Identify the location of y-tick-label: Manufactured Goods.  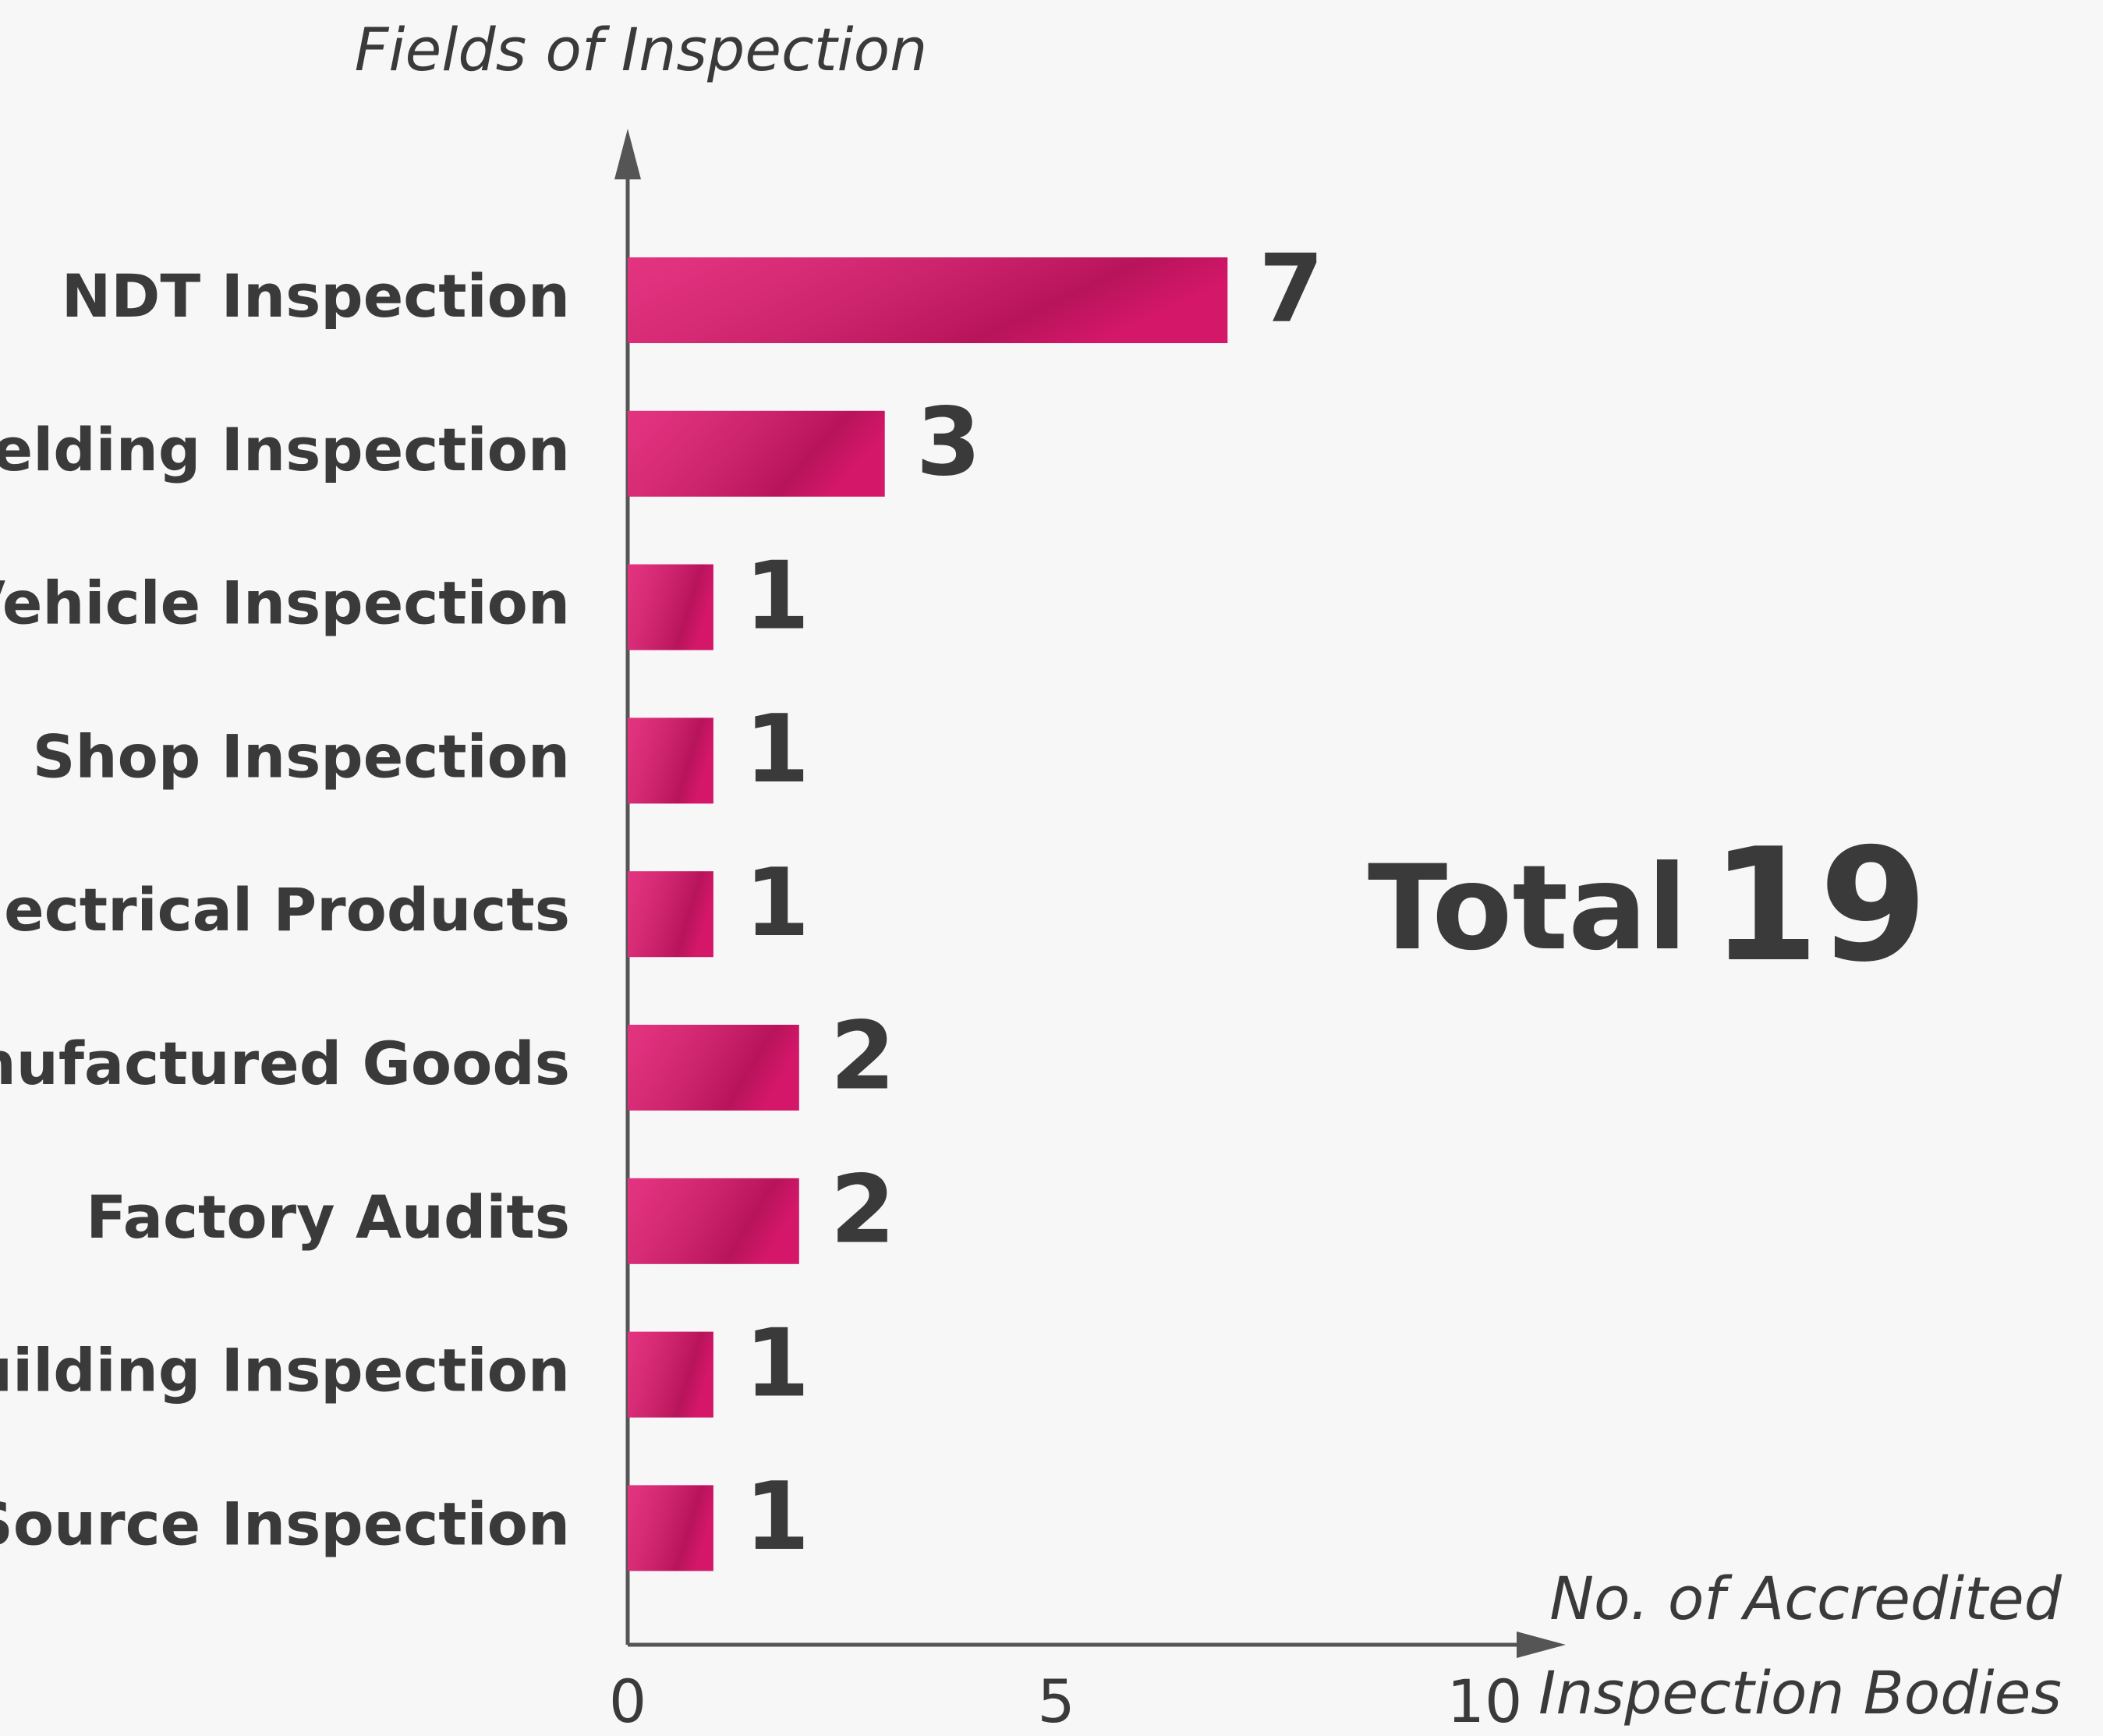
(285, 1063).